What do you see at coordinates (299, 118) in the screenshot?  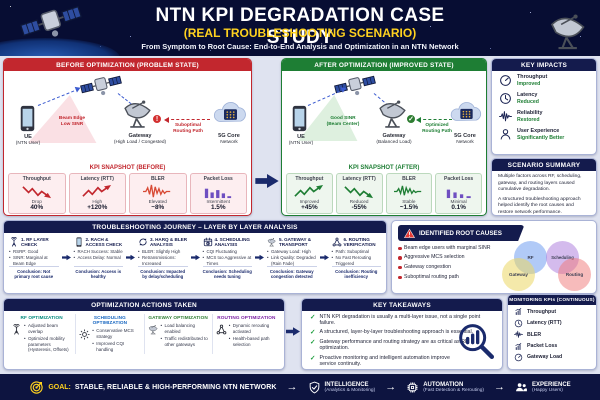 I see `ue-phone-icon` at bounding box center [299, 118].